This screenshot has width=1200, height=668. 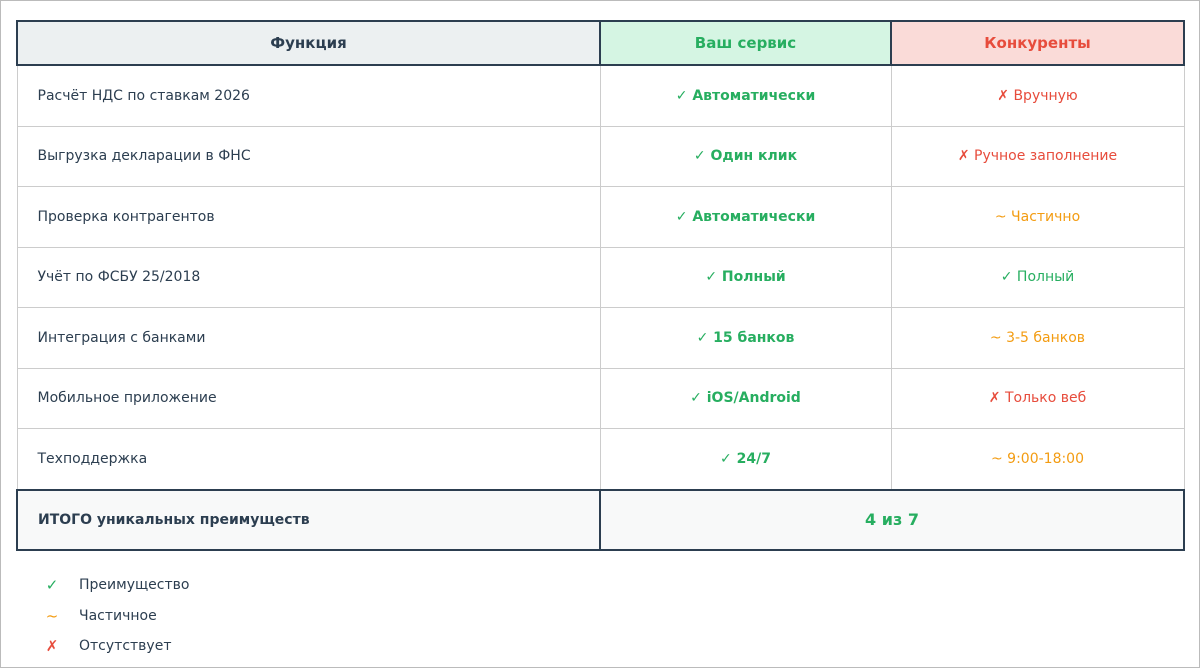 I want to click on ours-cell: ✓ 24/7, so click(x=745, y=459).